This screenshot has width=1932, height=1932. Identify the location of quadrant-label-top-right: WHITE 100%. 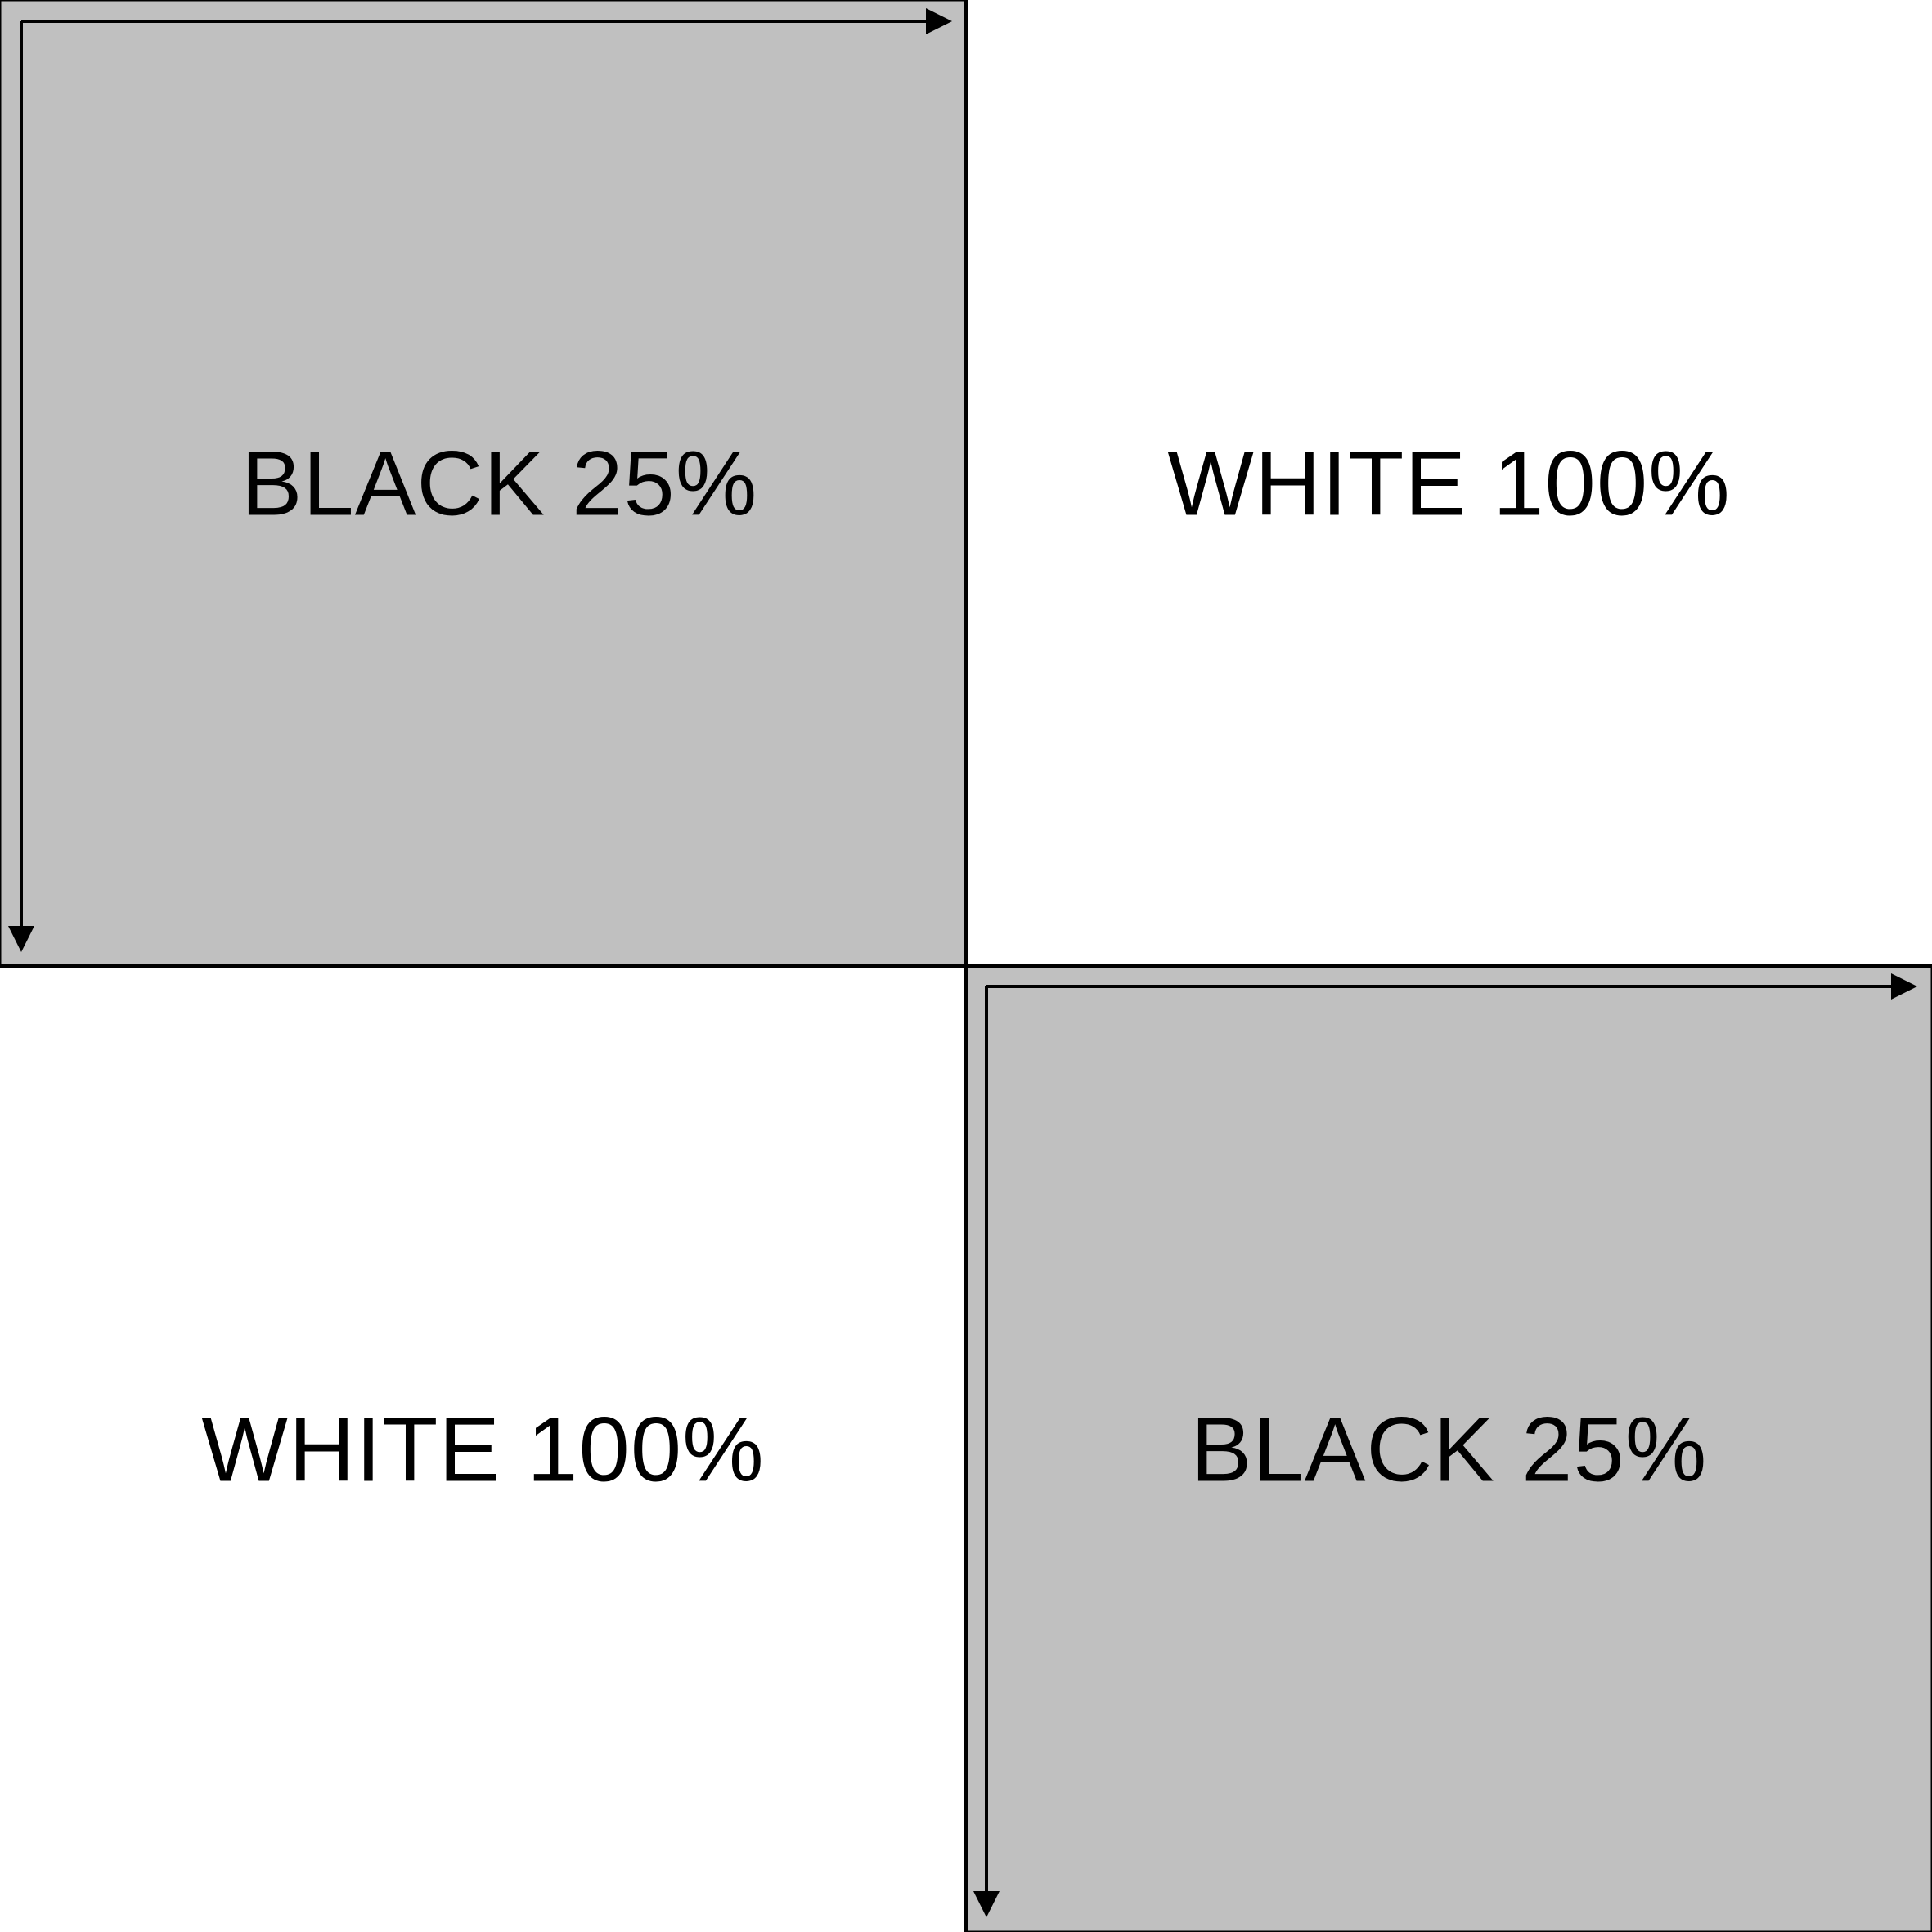
(1449, 483).